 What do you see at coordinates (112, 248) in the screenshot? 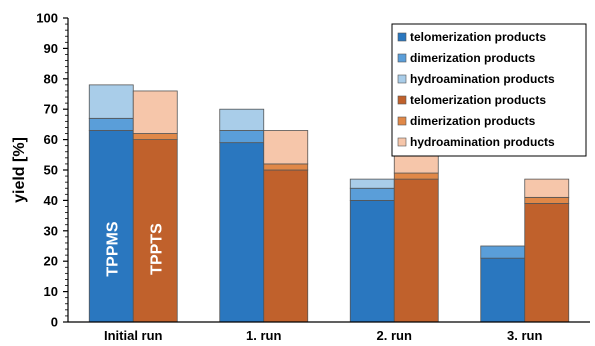
I see `bar-annotation: TPPMS` at bounding box center [112, 248].